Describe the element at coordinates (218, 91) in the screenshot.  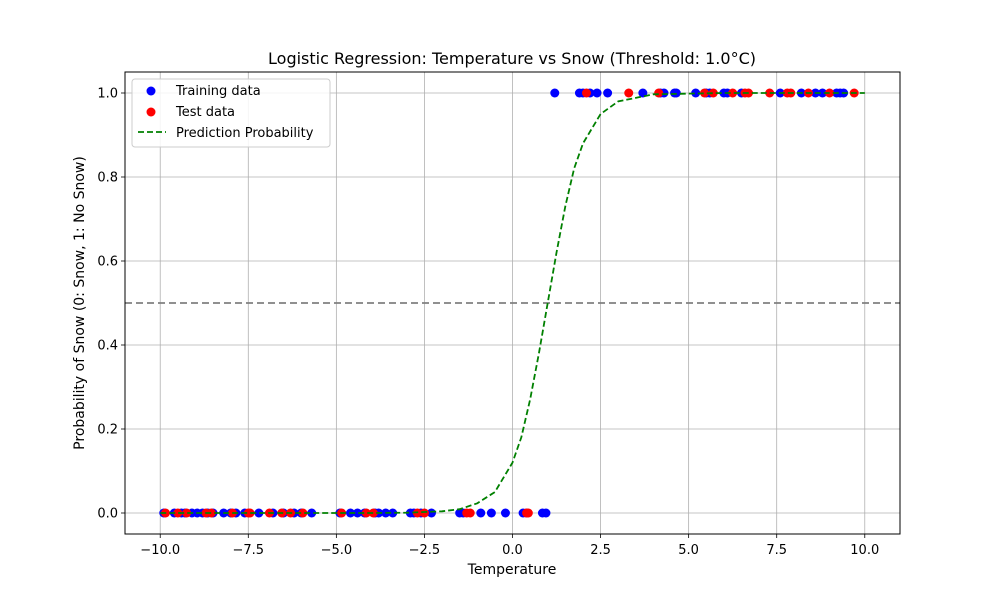
I see `legend-label-training: Training data` at that location.